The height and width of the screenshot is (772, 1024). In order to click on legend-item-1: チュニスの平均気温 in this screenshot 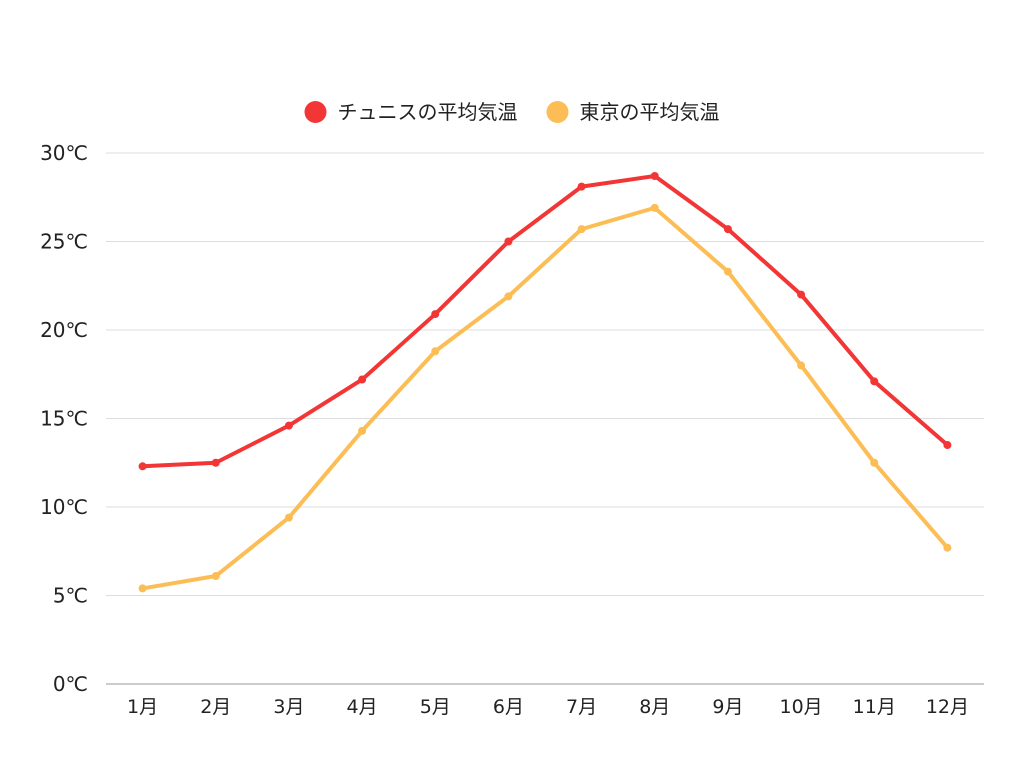, I will do `click(411, 112)`.